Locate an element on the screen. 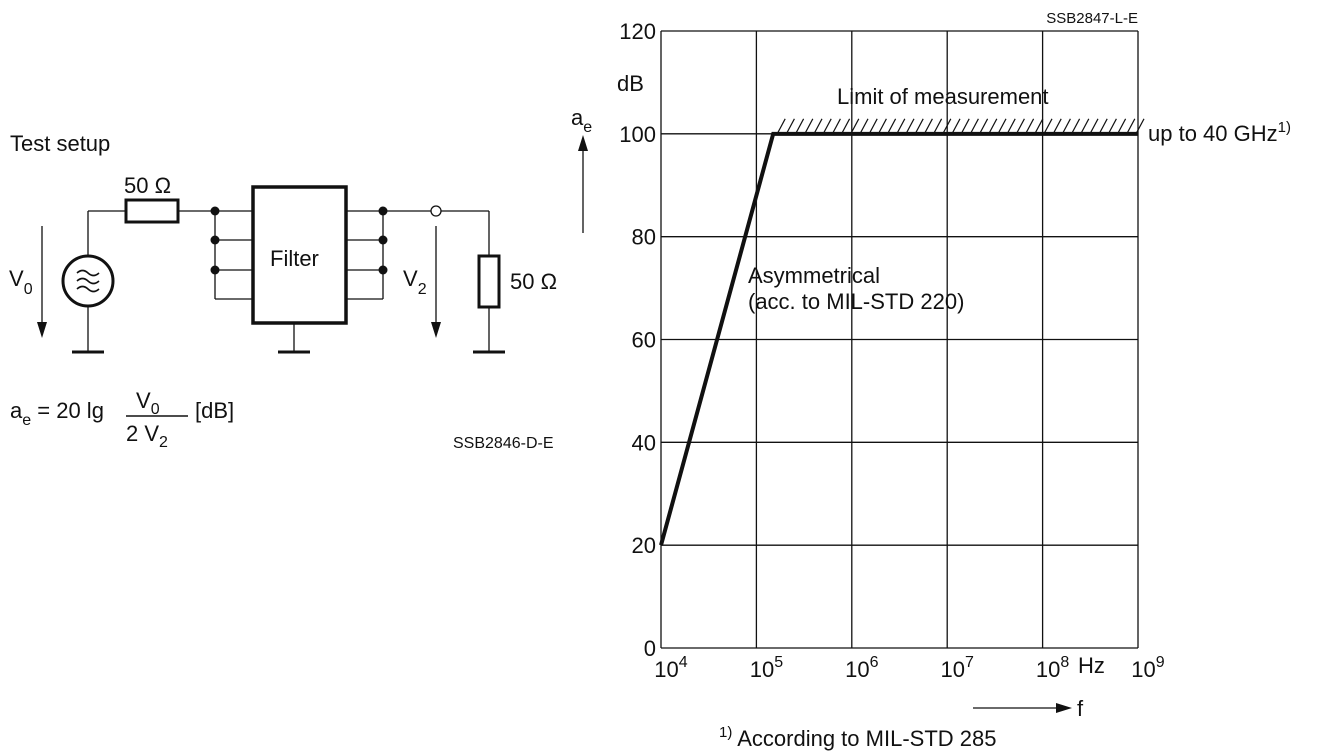 Image resolution: width=1330 pixels, height=755 pixels. x-tick-label: 10⁴ is located at coordinates (670, 668).